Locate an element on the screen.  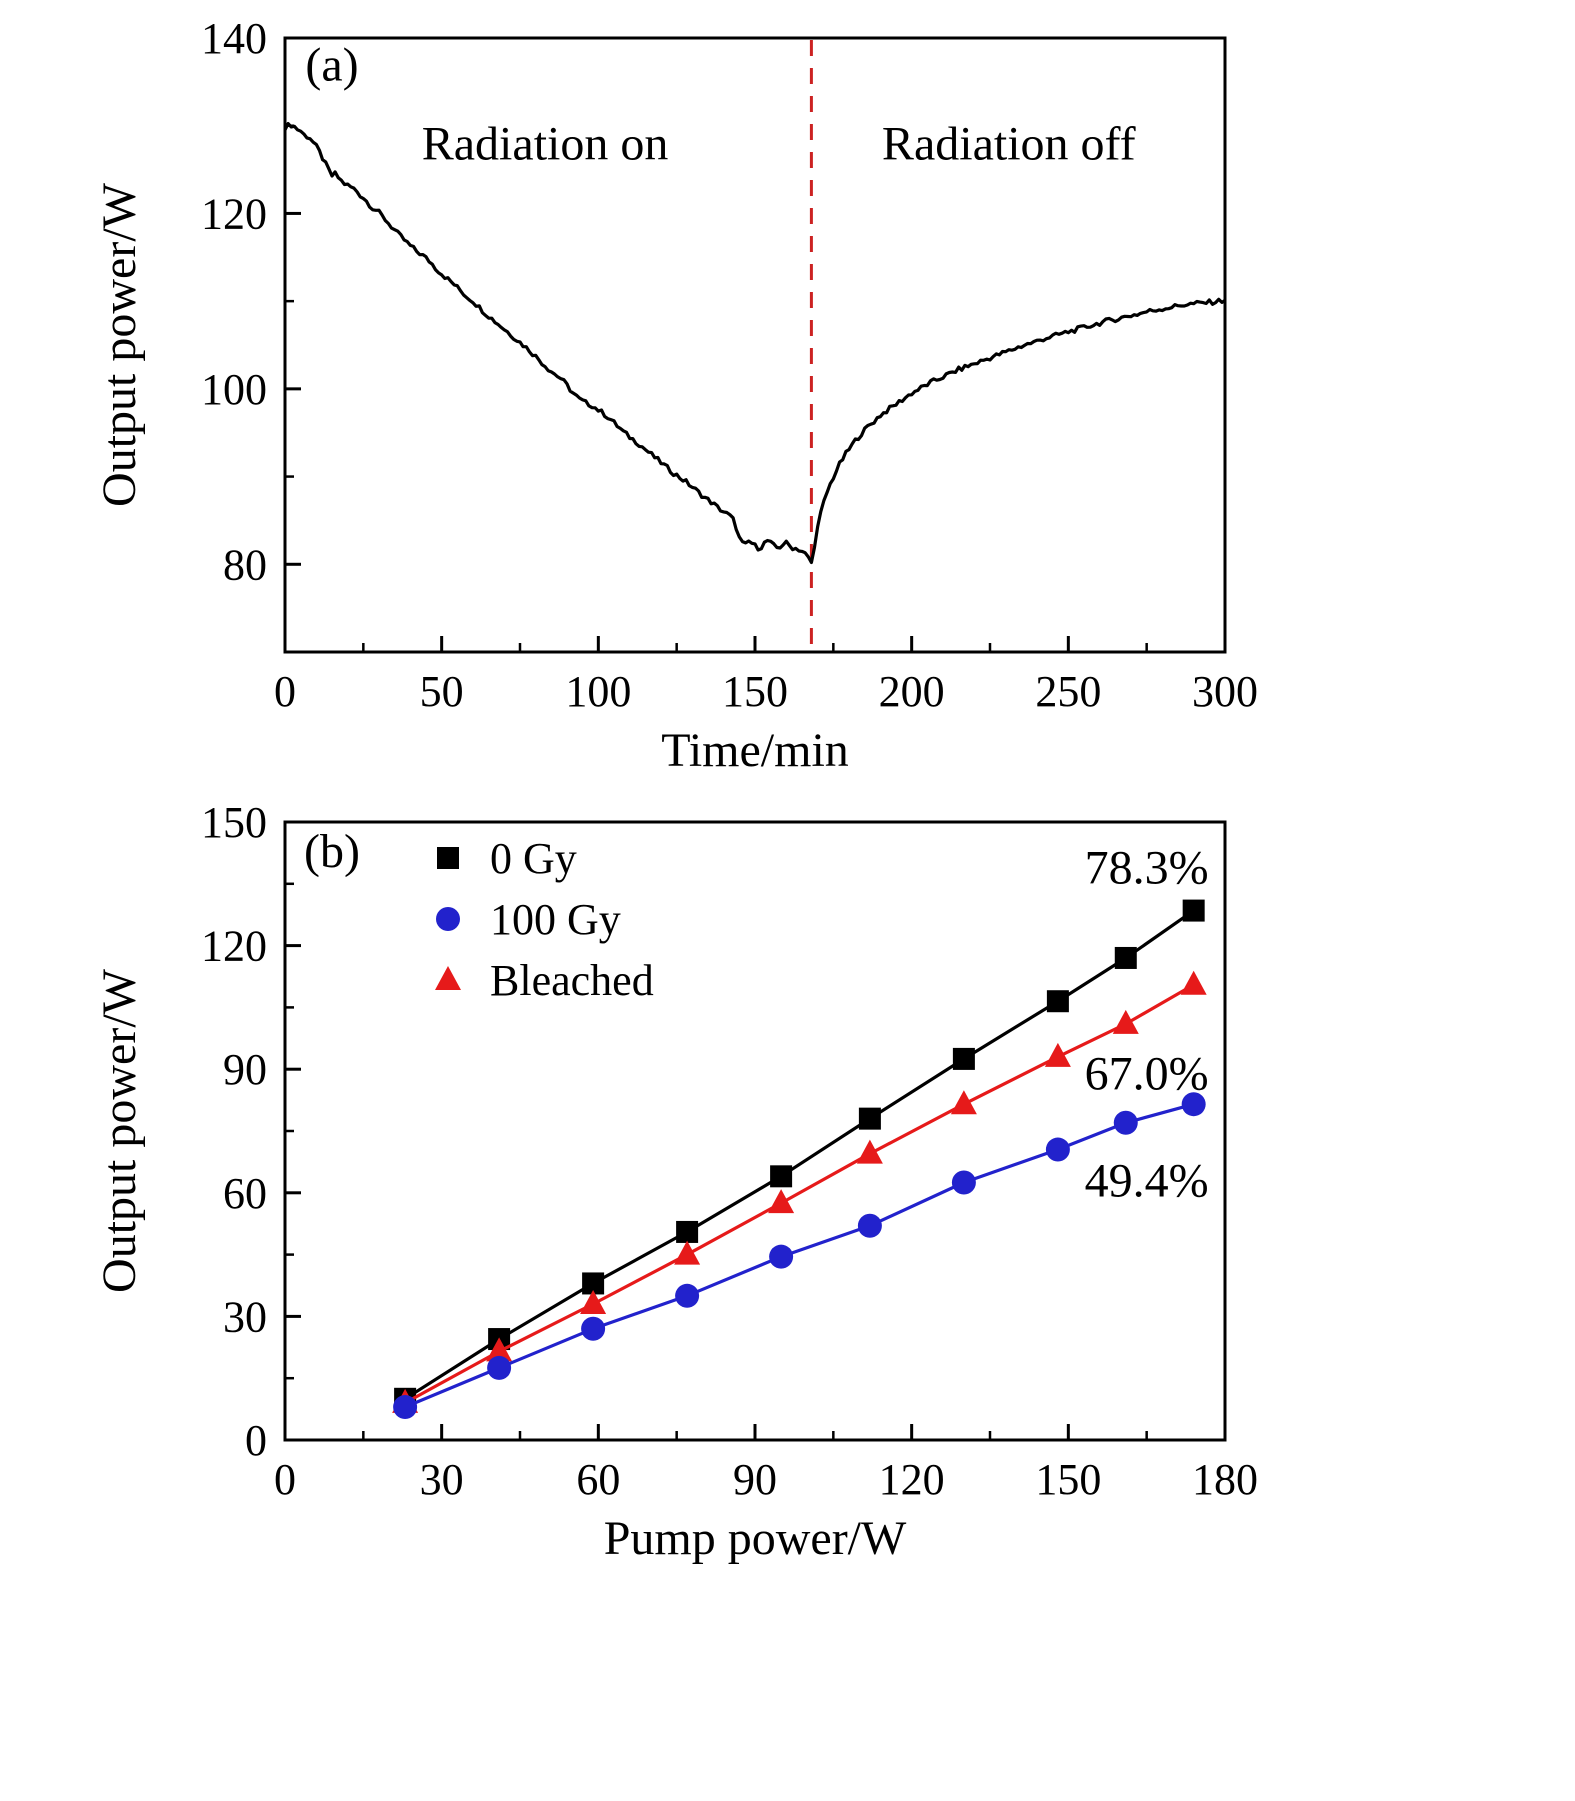
x-tick-label: 30 is located at coordinates (442, 1479).